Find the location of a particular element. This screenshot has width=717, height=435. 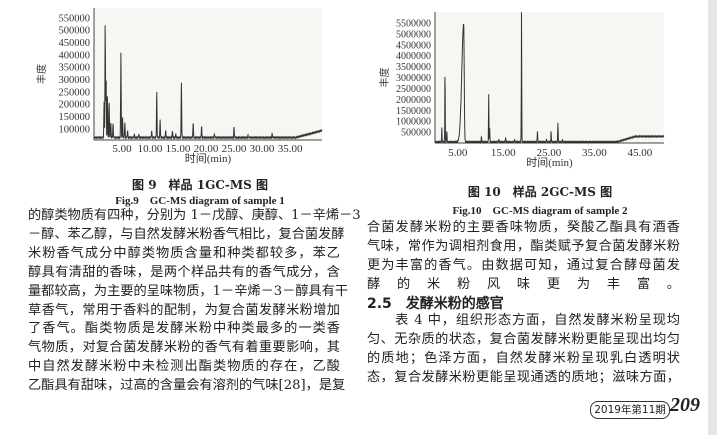

y-tick-label: 150000 is located at coordinates (75, 117).